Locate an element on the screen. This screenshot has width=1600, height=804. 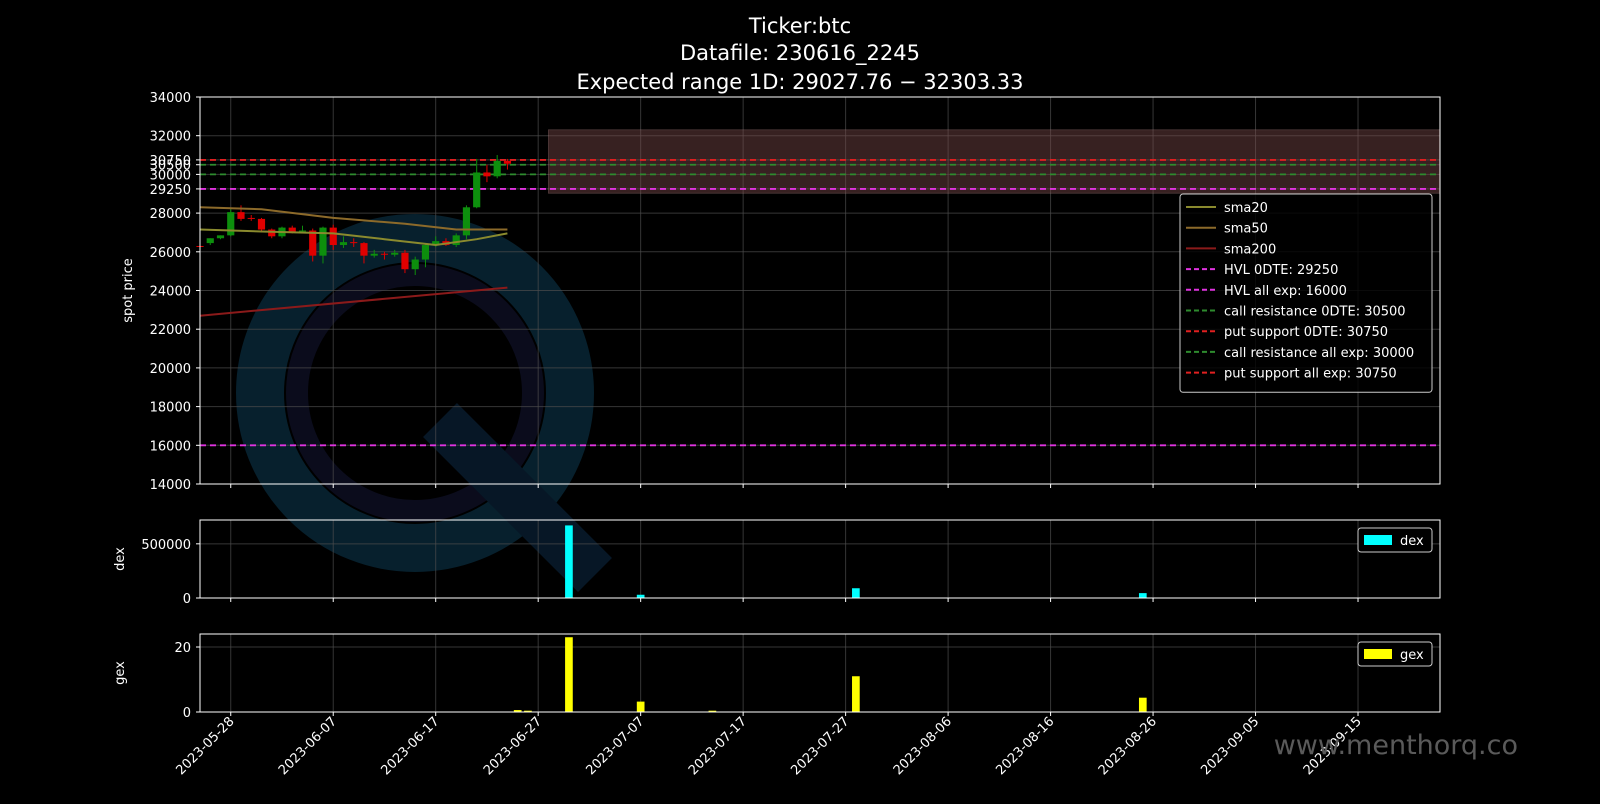
price-ytick-label: 26000 is located at coordinates (170, 253).